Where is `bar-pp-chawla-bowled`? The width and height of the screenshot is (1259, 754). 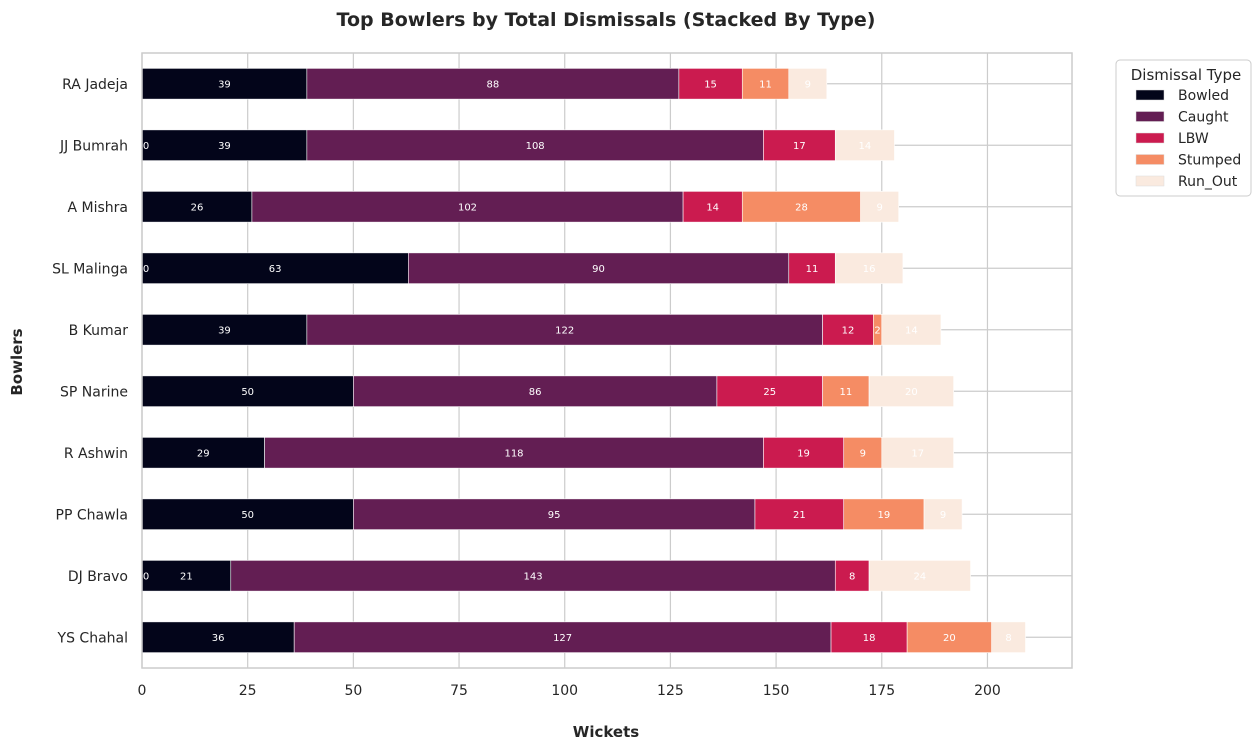 bar-pp-chawla-bowled is located at coordinates (247, 514).